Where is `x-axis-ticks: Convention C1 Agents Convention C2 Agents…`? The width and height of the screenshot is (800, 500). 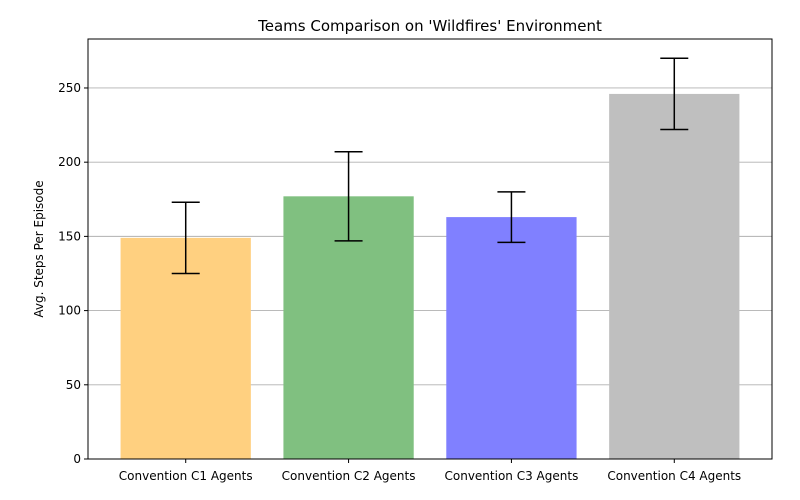
x-axis-ticks: Convention C1 Agents Convention C2 Agents… is located at coordinates (430, 471).